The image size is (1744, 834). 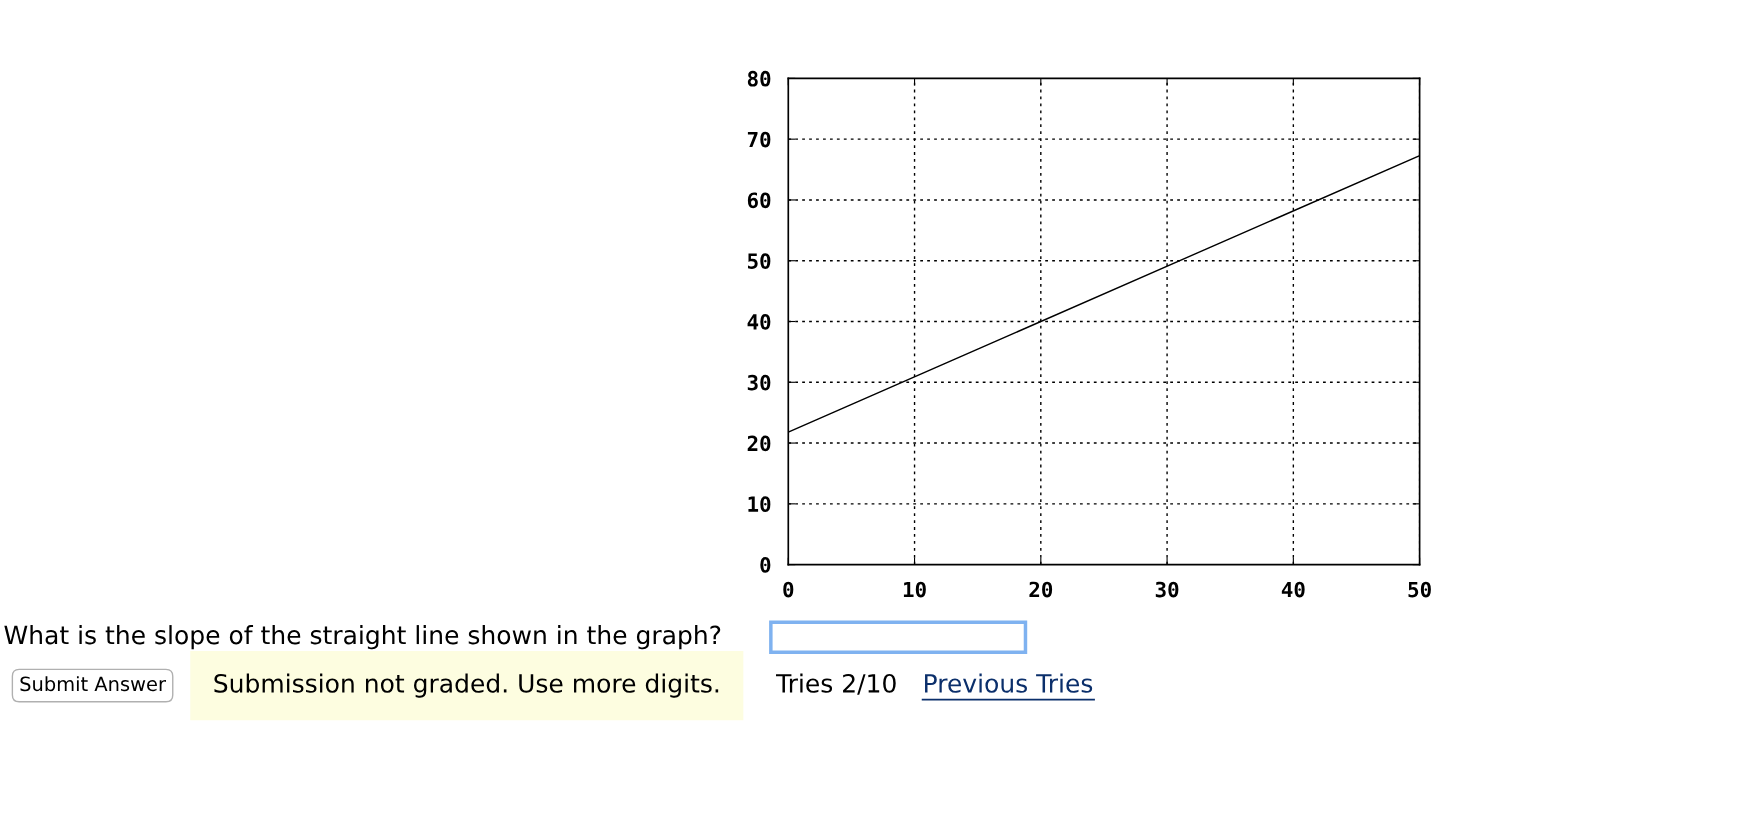 What do you see at coordinates (836, 684) in the screenshot?
I see `text: Tries 2/10` at bounding box center [836, 684].